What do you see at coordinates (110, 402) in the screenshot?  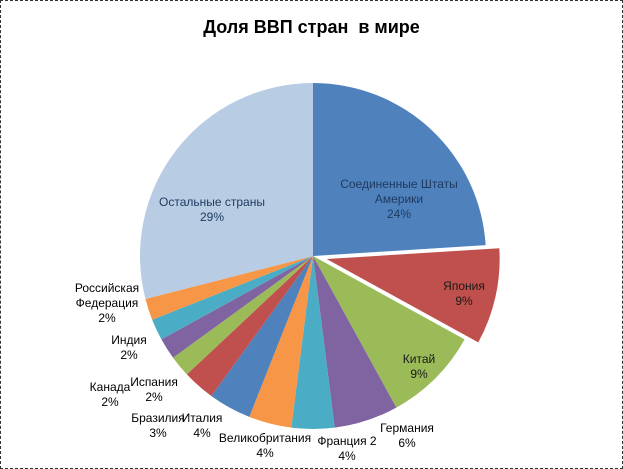 I see `slice-label-pct-canada: 2%` at bounding box center [110, 402].